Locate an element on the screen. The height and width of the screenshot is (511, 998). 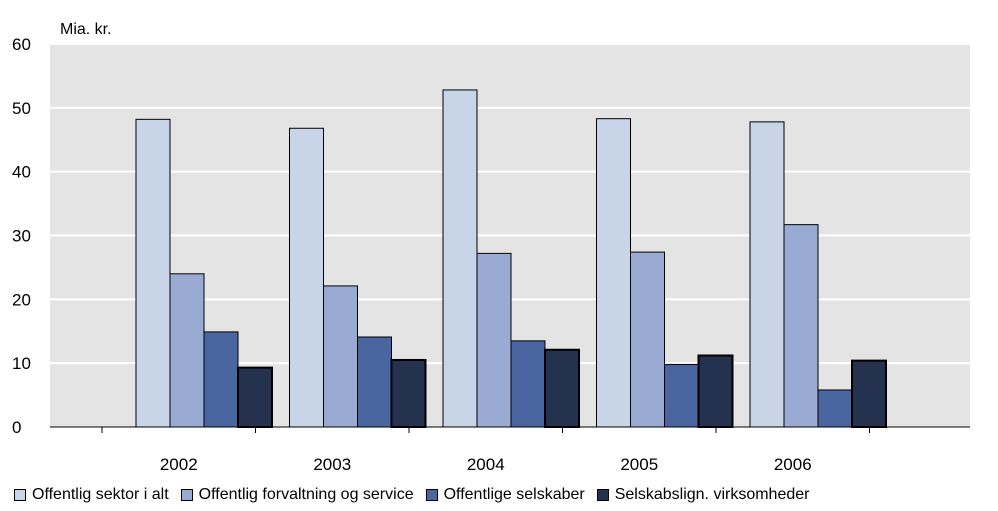
legend-label: Selskabslign. virksomheder is located at coordinates (712, 494).